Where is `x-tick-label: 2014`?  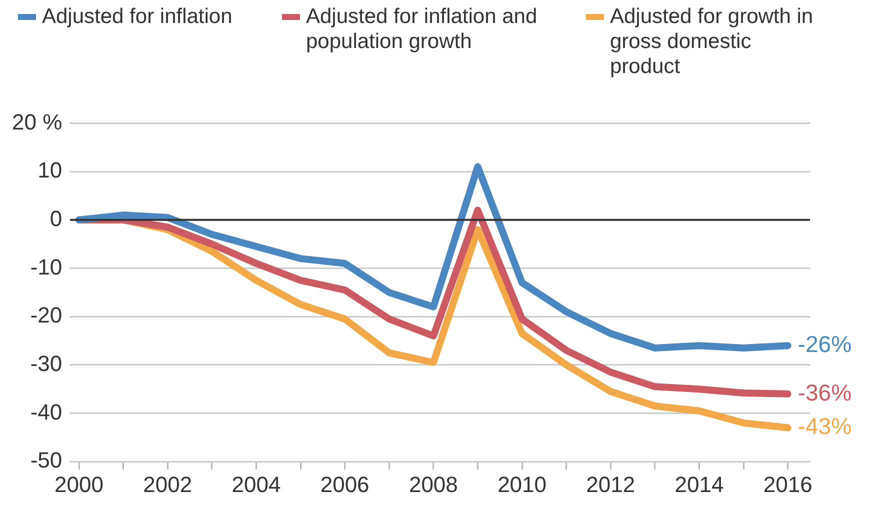 x-tick-label: 2014 is located at coordinates (699, 484).